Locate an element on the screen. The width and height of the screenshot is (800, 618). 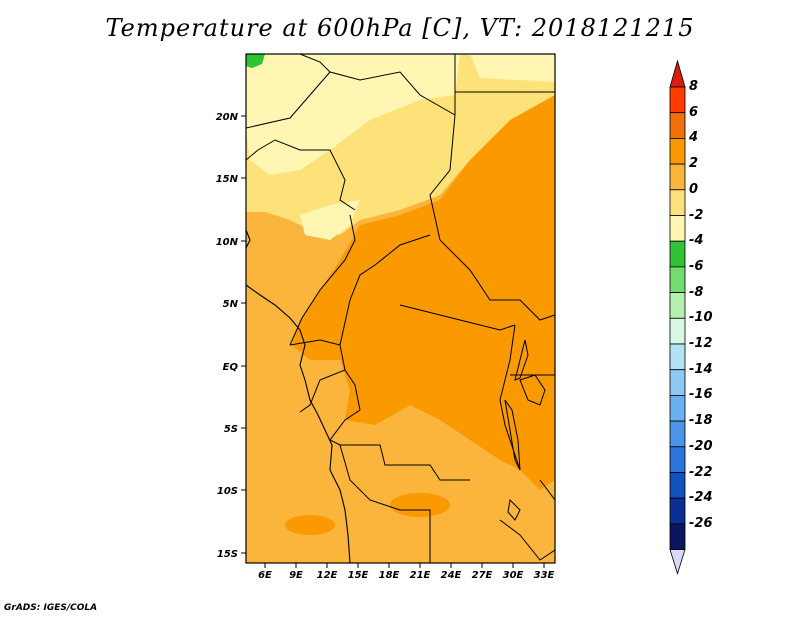
colorbar is located at coordinates (677, 317).